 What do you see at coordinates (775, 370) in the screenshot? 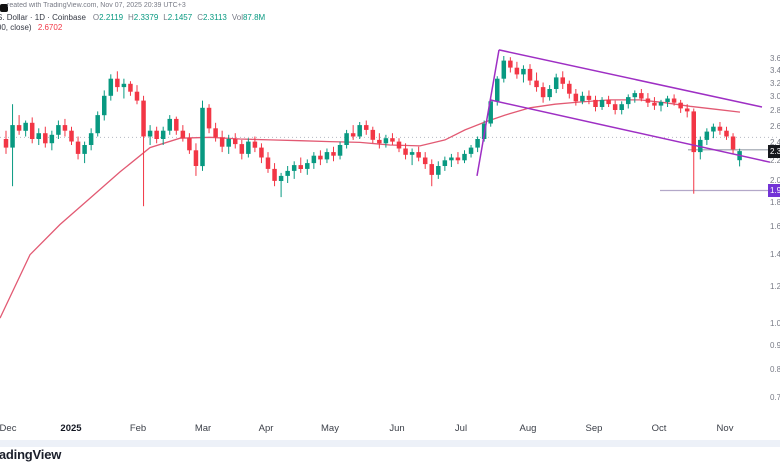
I see `price-tick-label: 0.8000` at bounding box center [775, 370].